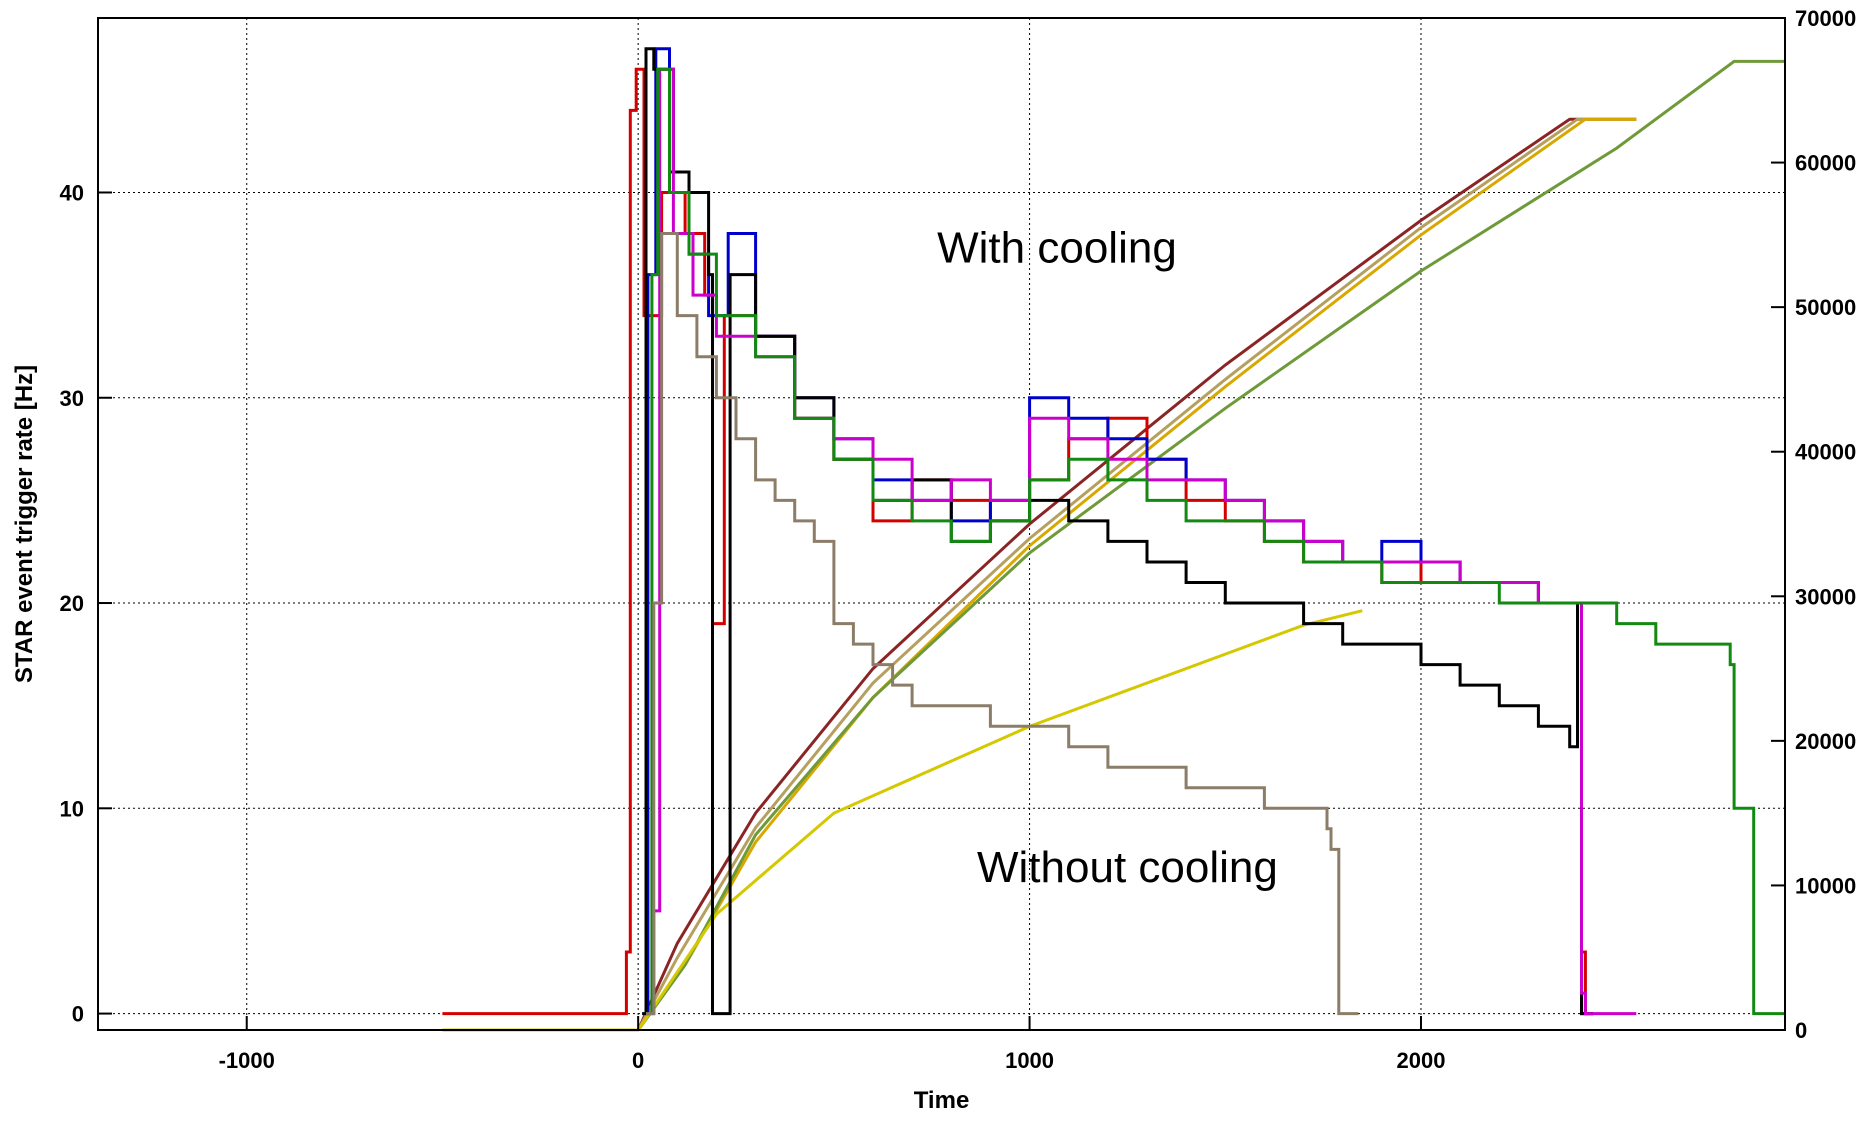  What do you see at coordinates (1825, 18) in the screenshot?
I see `y2-tick-label: 70000` at bounding box center [1825, 18].